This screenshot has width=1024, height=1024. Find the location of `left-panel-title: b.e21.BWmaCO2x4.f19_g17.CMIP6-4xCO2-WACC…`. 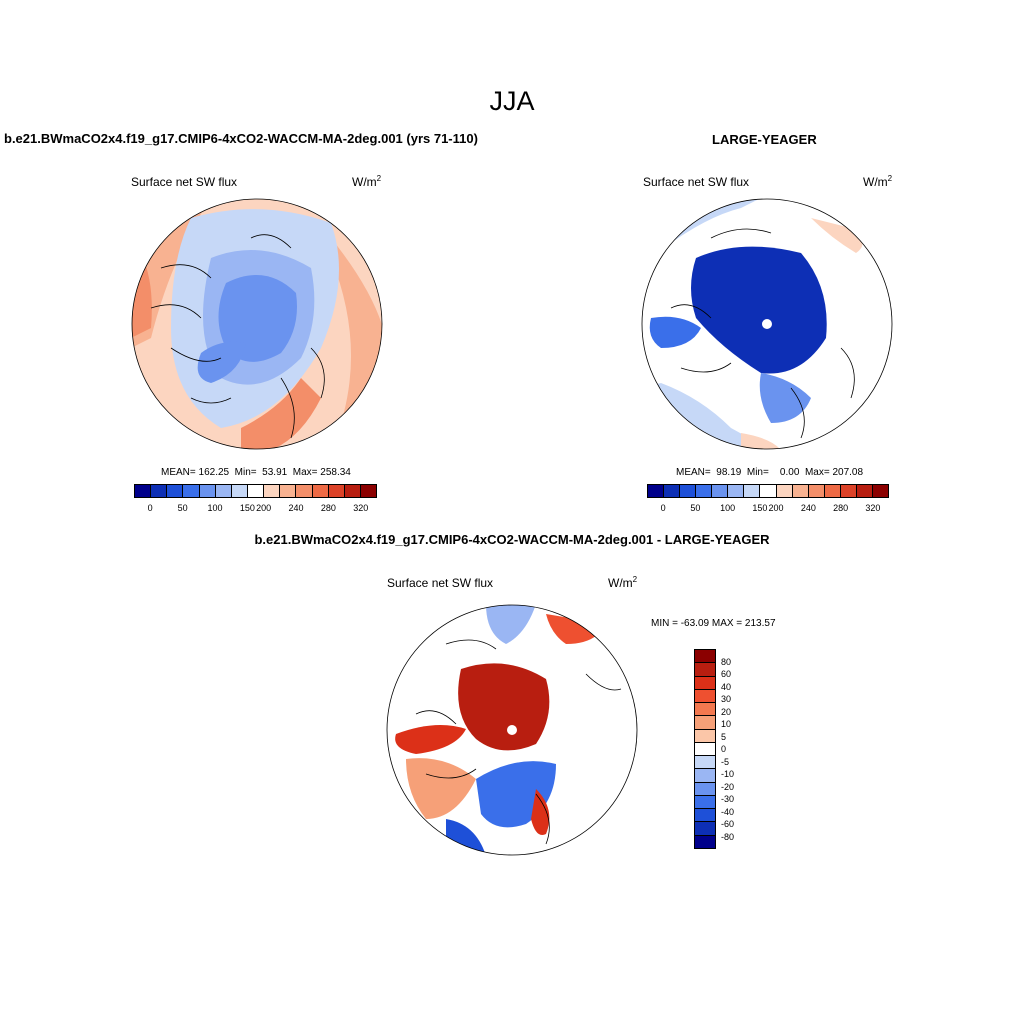

left-panel-title: b.e21.BWmaCO2x4.f19_g17.CMIP6-4xCO2-WACC… is located at coordinates (241, 138).